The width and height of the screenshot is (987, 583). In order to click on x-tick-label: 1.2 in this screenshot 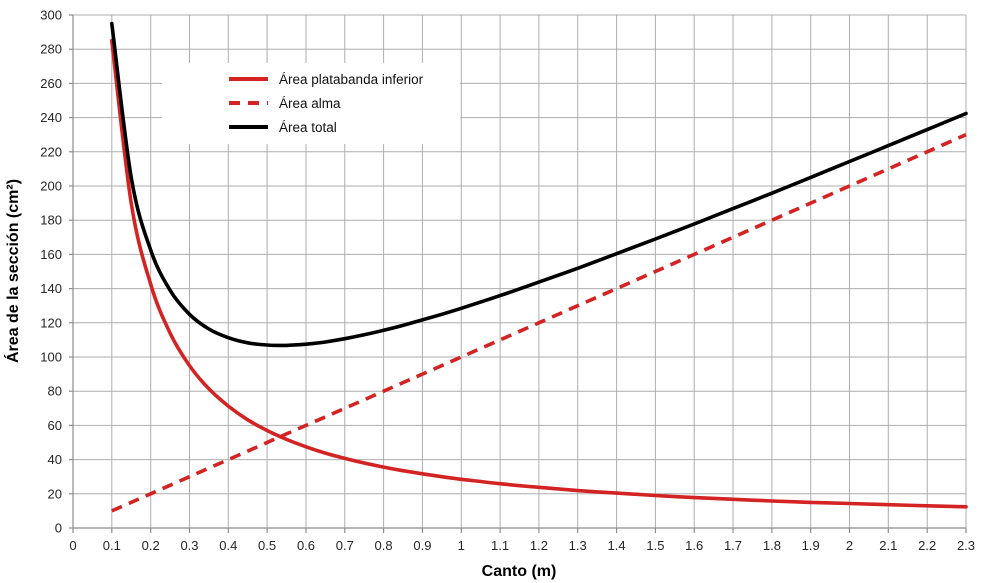, I will do `click(539, 545)`.